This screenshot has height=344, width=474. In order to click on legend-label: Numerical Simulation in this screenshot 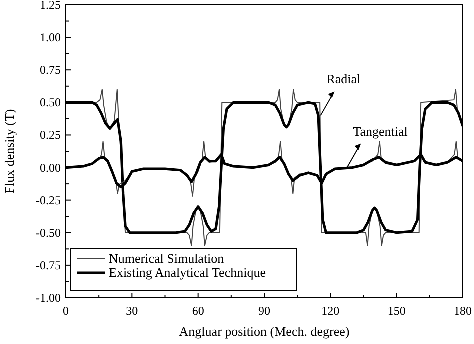, I will do `click(167, 258)`.